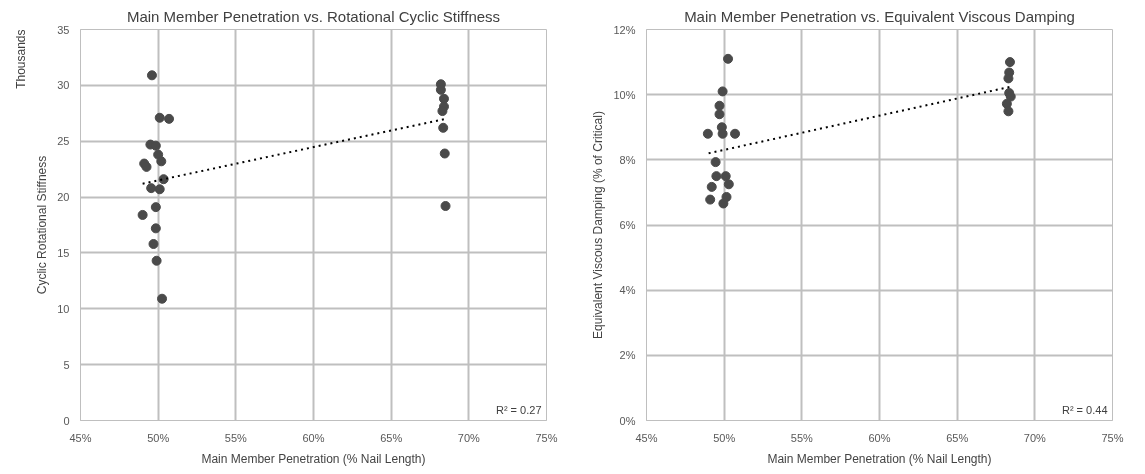 The width and height of the screenshot is (1145, 474). I want to click on chart-title: Main Member Penetration vs. Equivalent Viscous Damping, so click(879, 16).